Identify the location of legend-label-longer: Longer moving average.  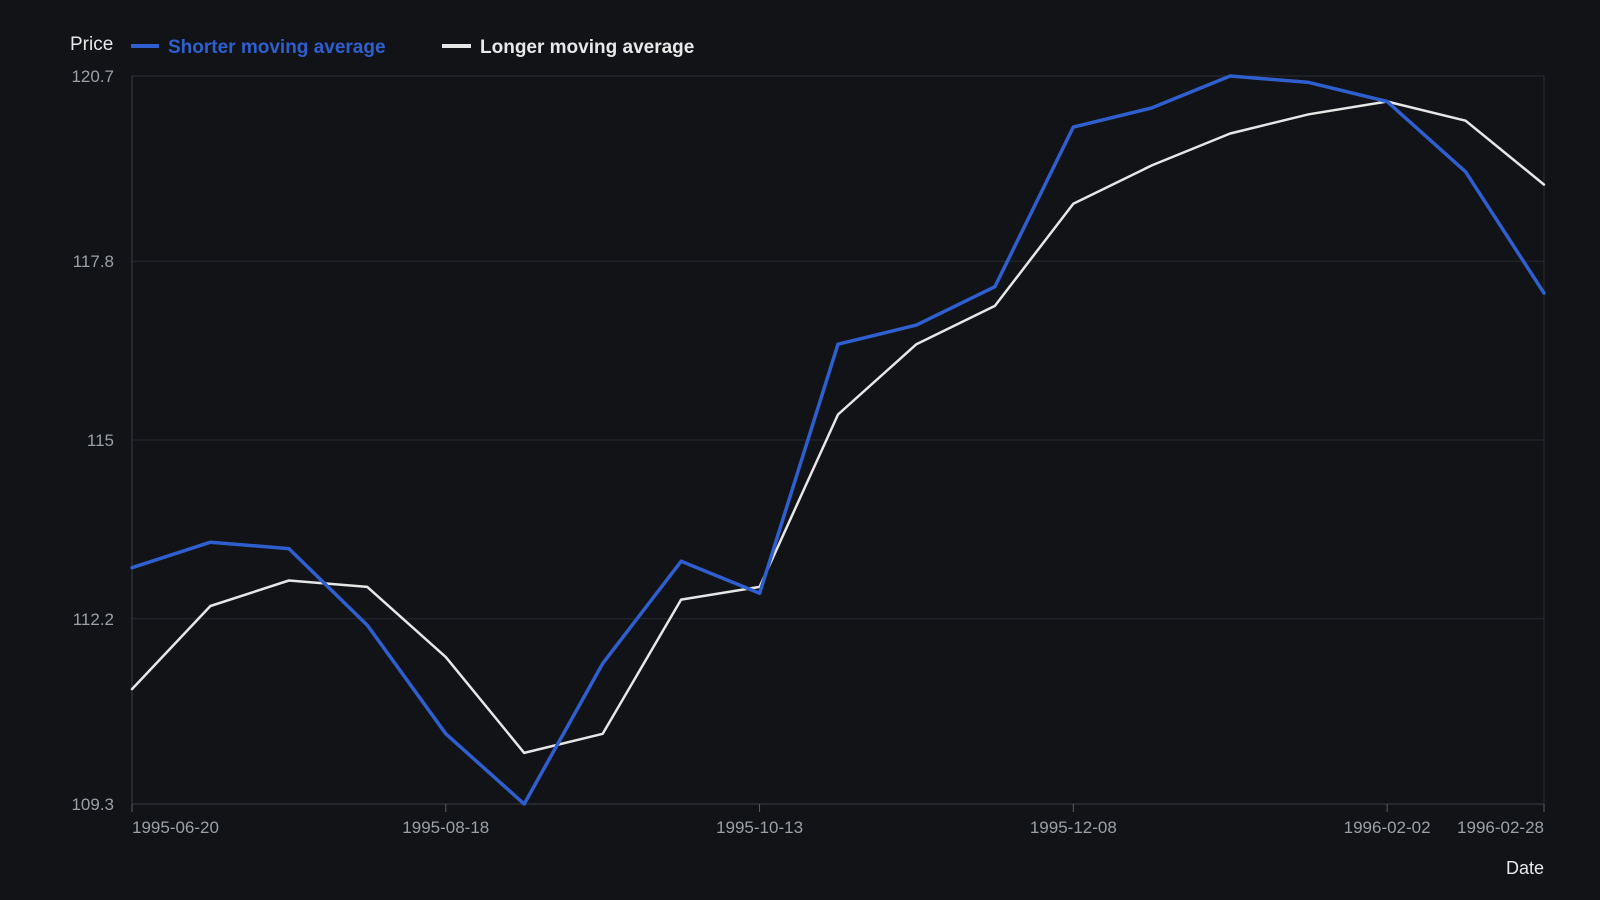
(587, 47).